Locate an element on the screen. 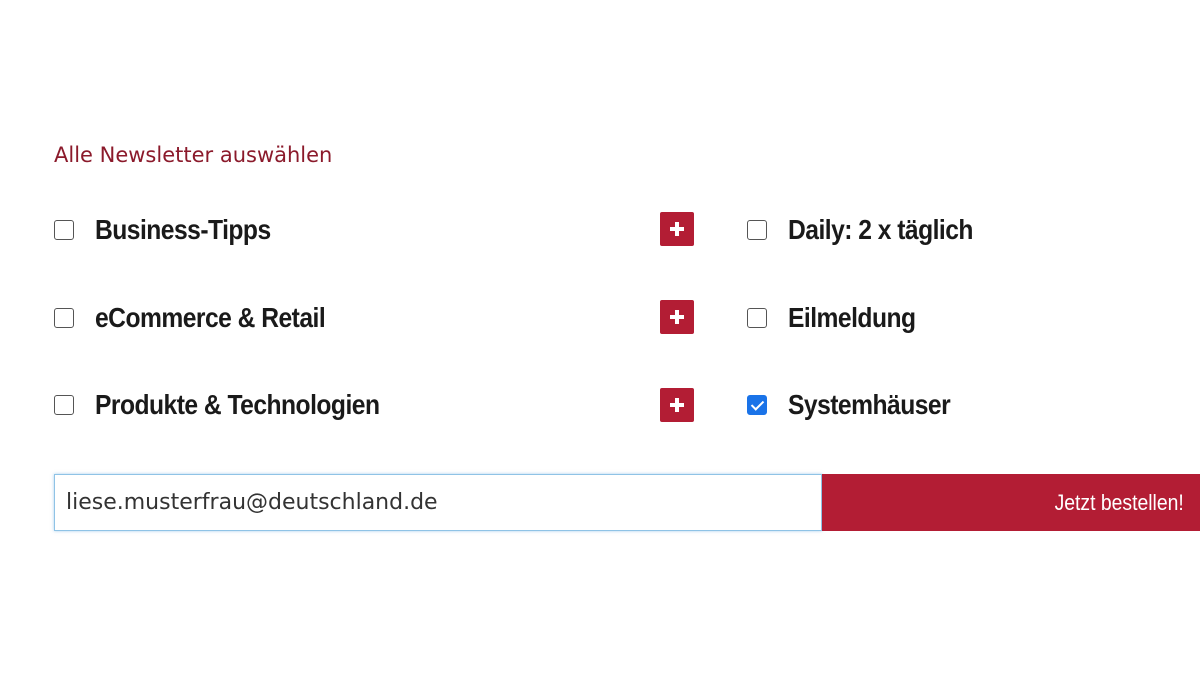 This screenshot has height=675, width=1200. checkbox-ecommerce-retail is located at coordinates (64, 318).